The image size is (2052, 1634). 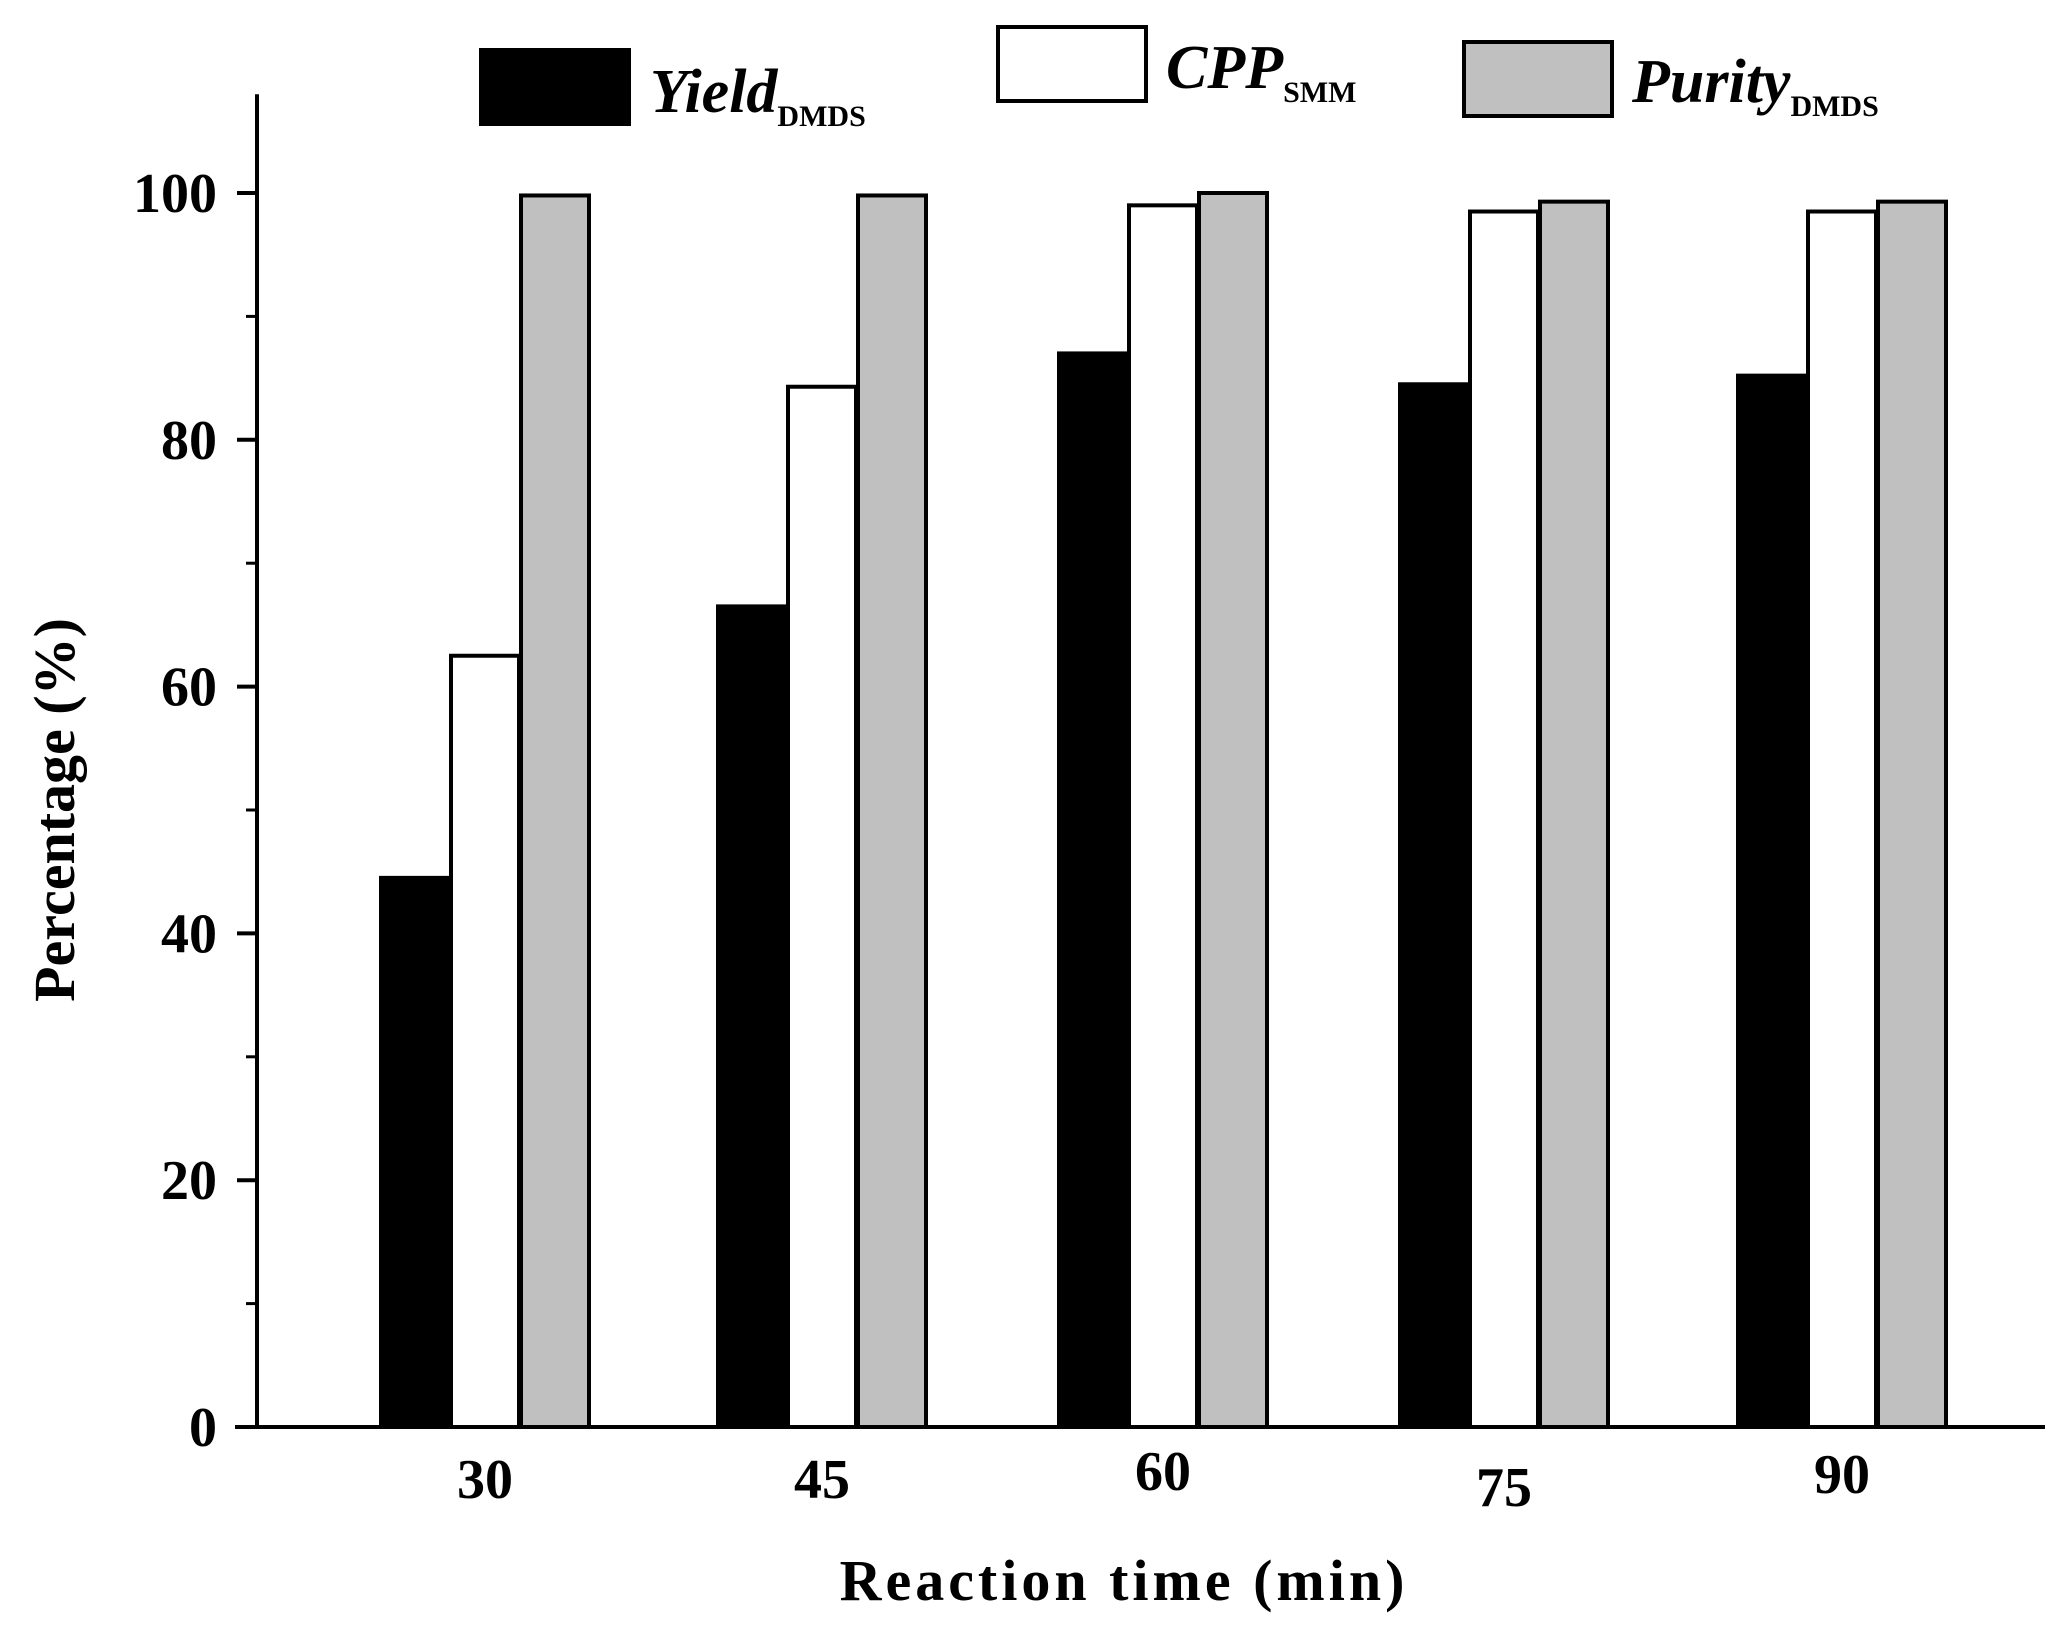 I want to click on legend-label-subscript: SMM, so click(x=1319, y=92).